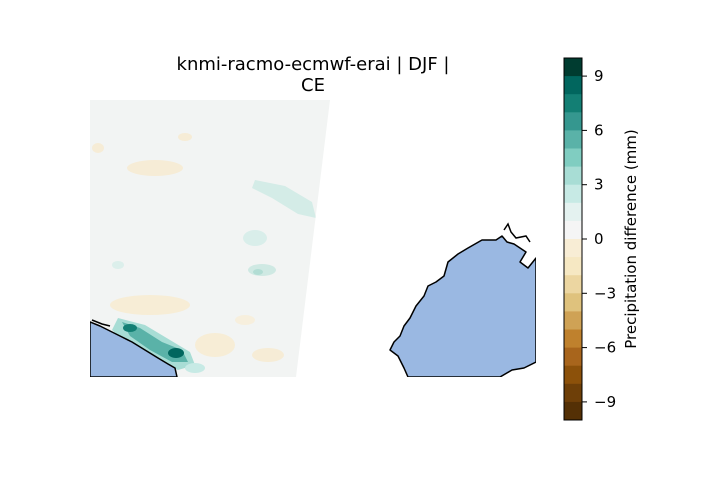  Describe the element at coordinates (631, 239) in the screenshot. I see `colorbar-label: Precipitation difference (mm)` at that location.